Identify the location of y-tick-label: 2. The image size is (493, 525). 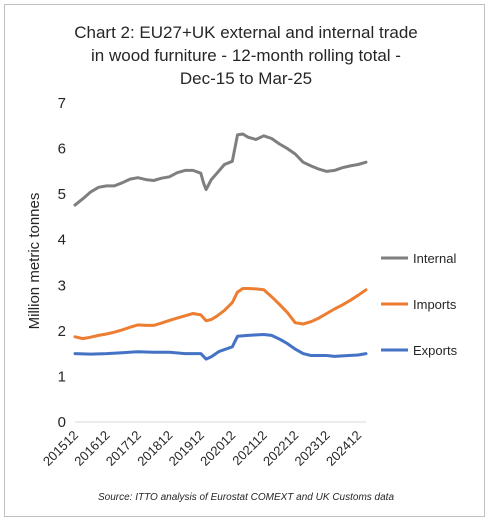
(62, 331).